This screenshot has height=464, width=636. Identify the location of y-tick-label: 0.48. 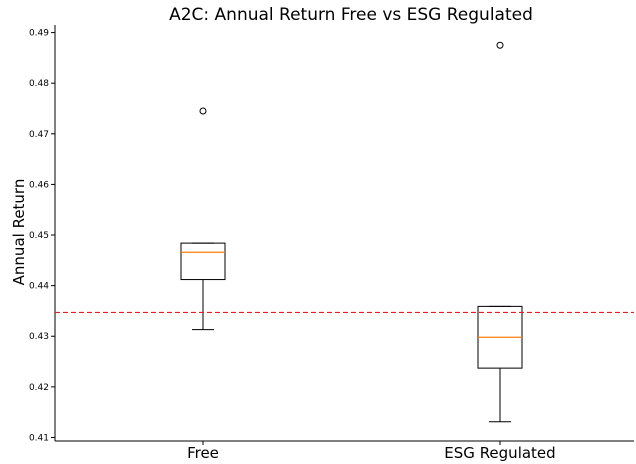
(39, 84).